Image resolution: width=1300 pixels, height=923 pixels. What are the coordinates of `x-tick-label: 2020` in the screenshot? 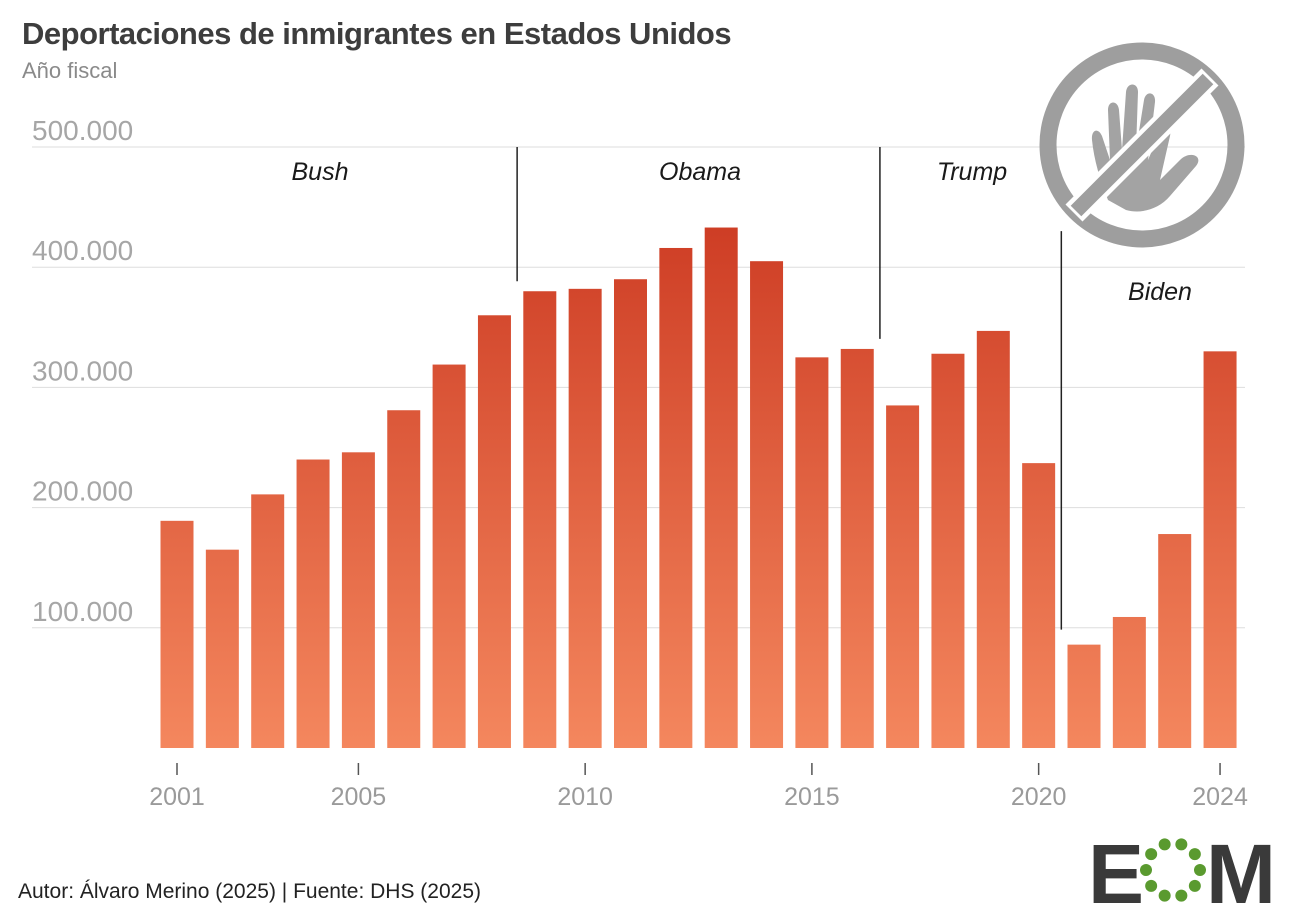 It's located at (1039, 797).